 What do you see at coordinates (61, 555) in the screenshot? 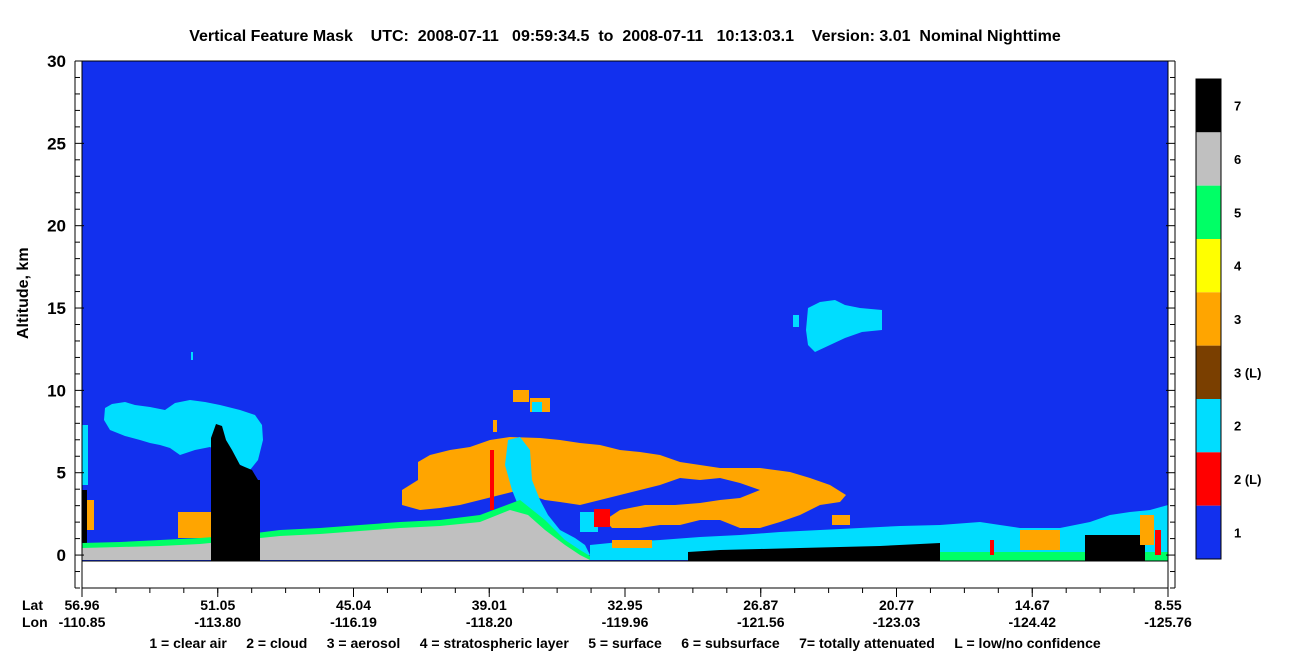
I see `y-tick-label: 0` at bounding box center [61, 555].